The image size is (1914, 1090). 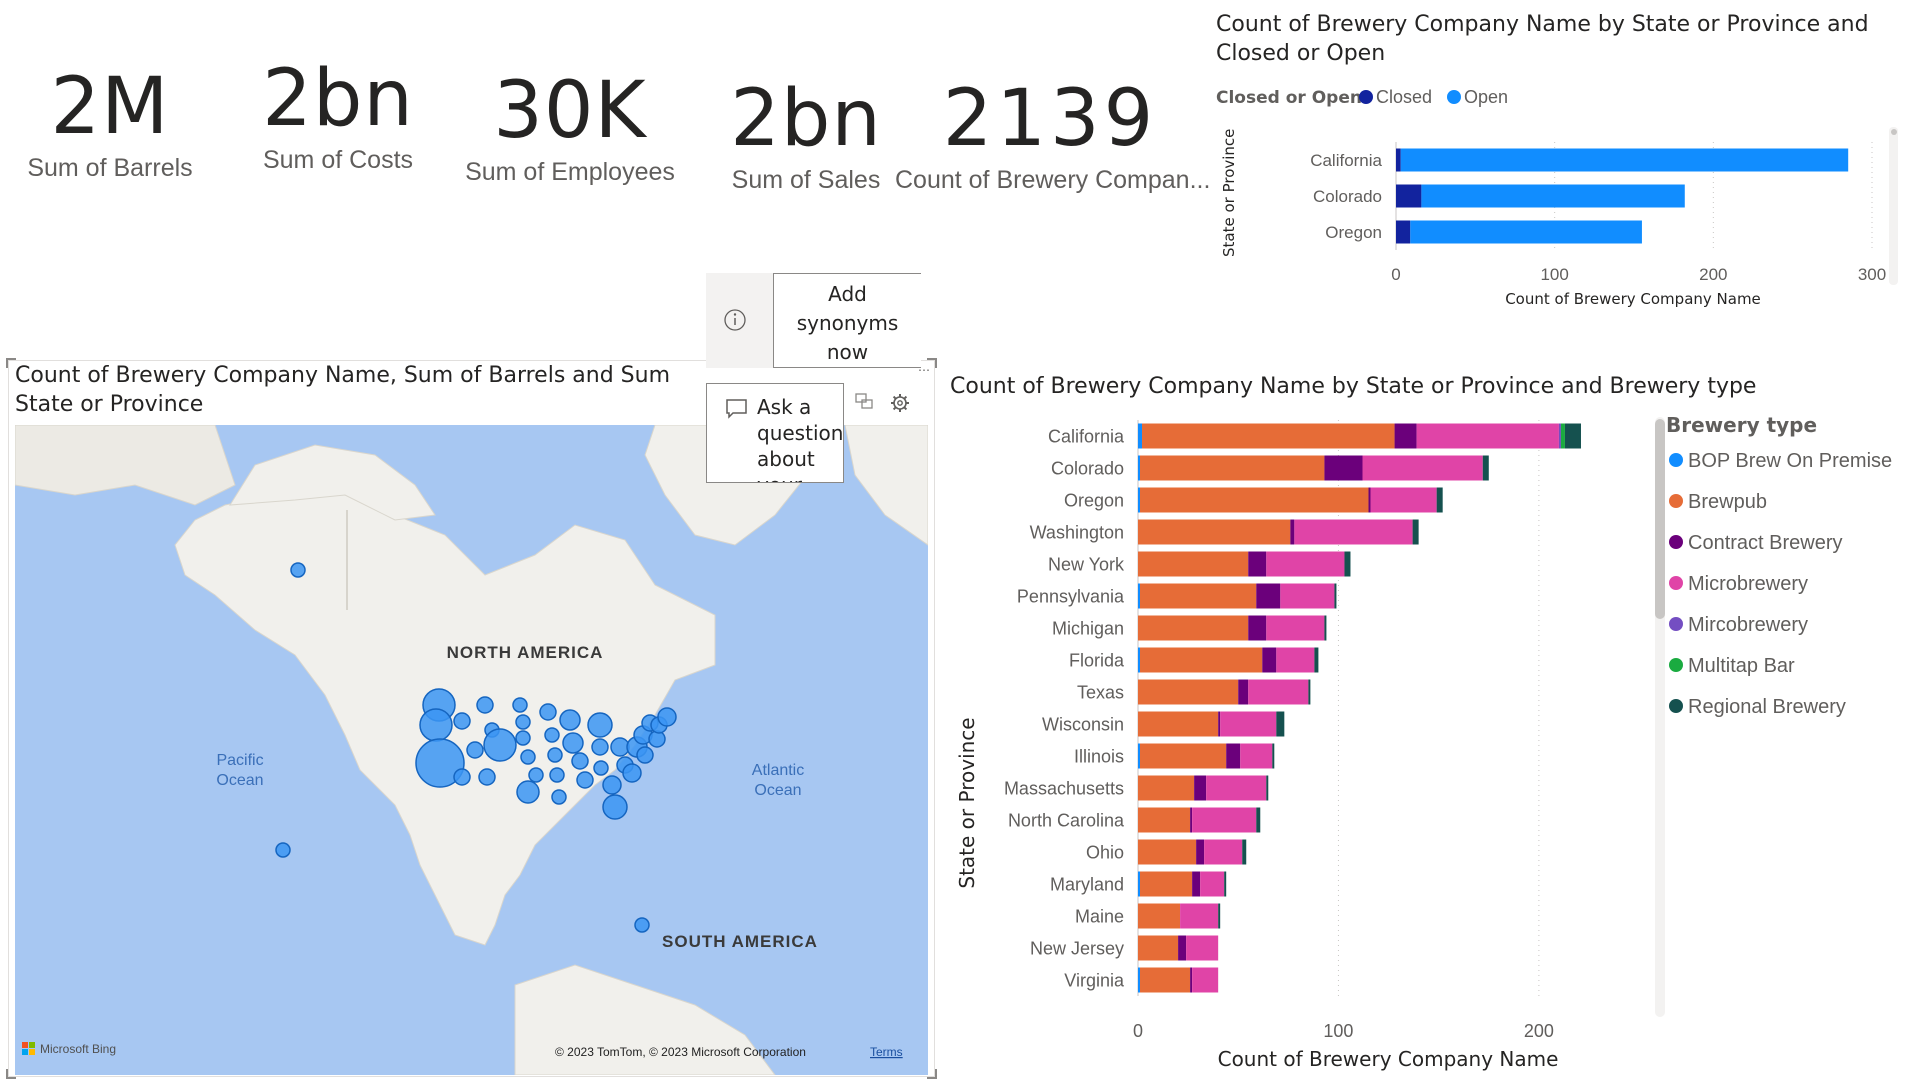 I want to click on add-synonyms-button: Add synonyms now, so click(x=847, y=320).